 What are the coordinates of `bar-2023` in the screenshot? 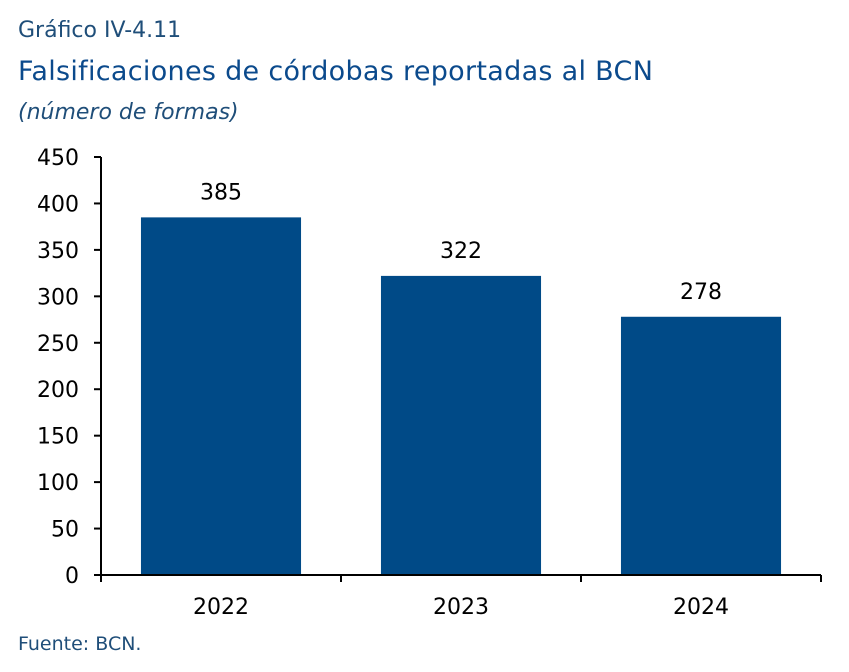 It's located at (461, 425).